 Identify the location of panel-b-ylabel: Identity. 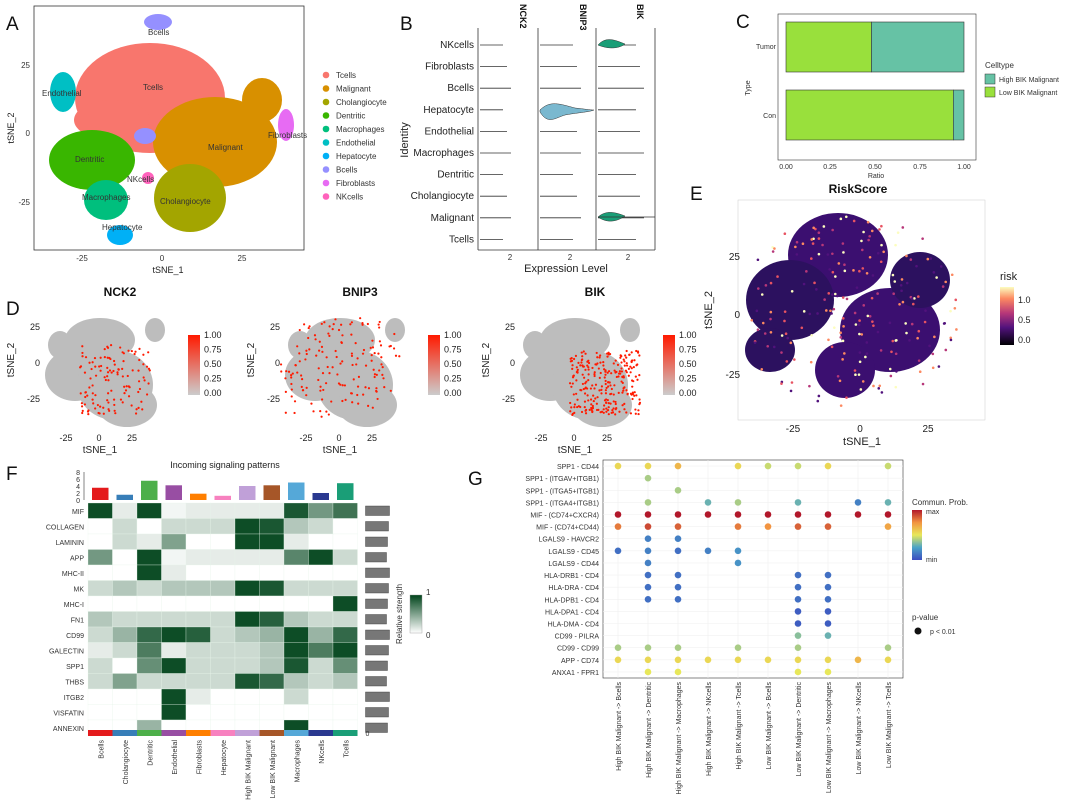
(405, 140).